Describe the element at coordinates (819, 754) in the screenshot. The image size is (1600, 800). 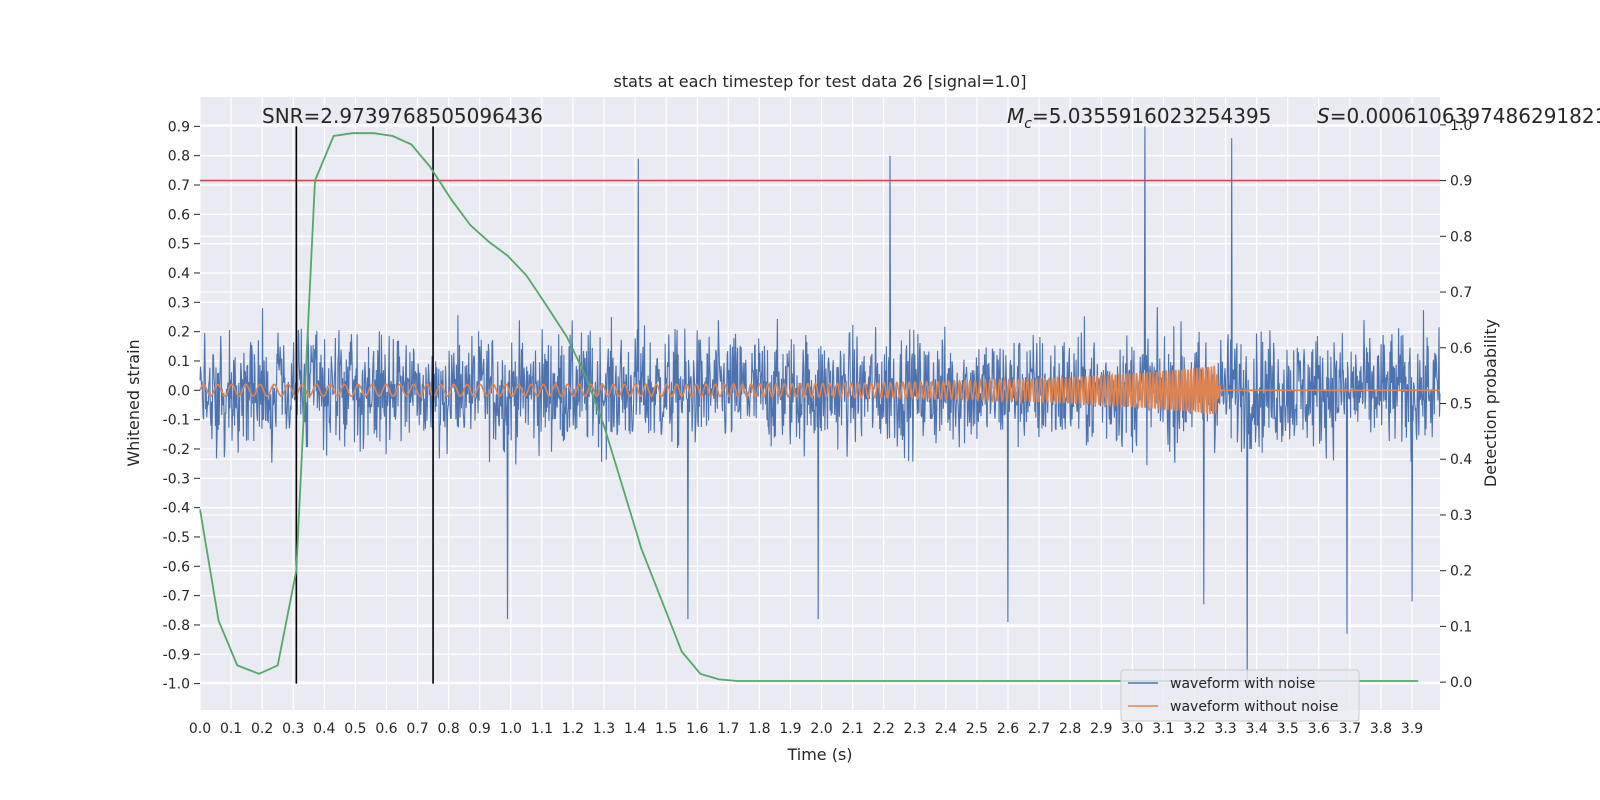
I see `x-axis-label: Time (s)` at that location.